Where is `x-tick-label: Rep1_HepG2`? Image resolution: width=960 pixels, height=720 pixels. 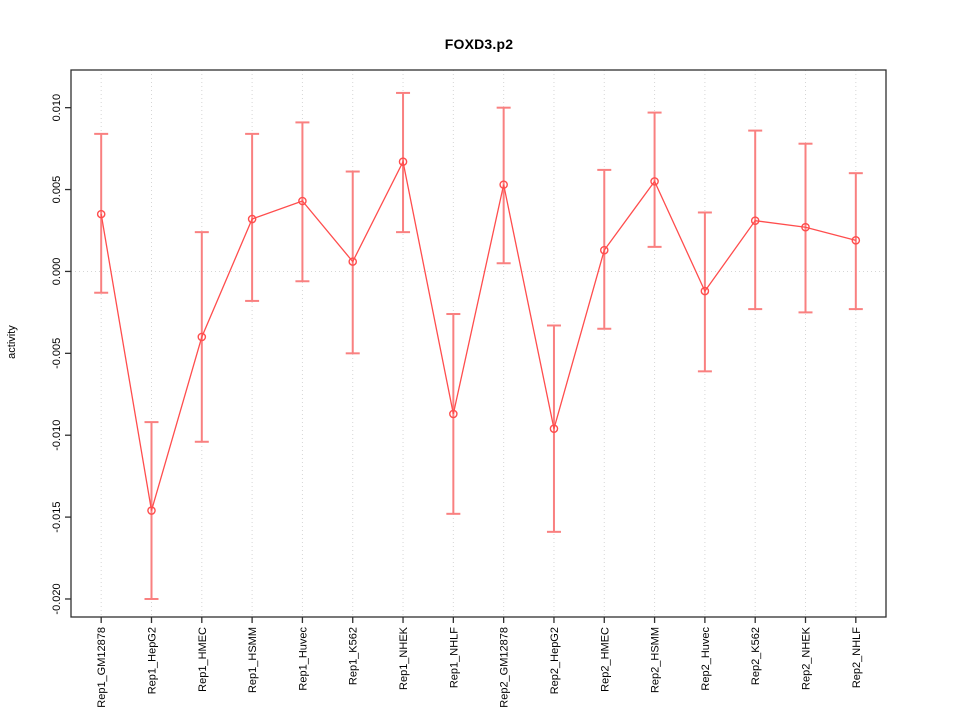 x-tick-label: Rep1_HepG2 is located at coordinates (152, 660).